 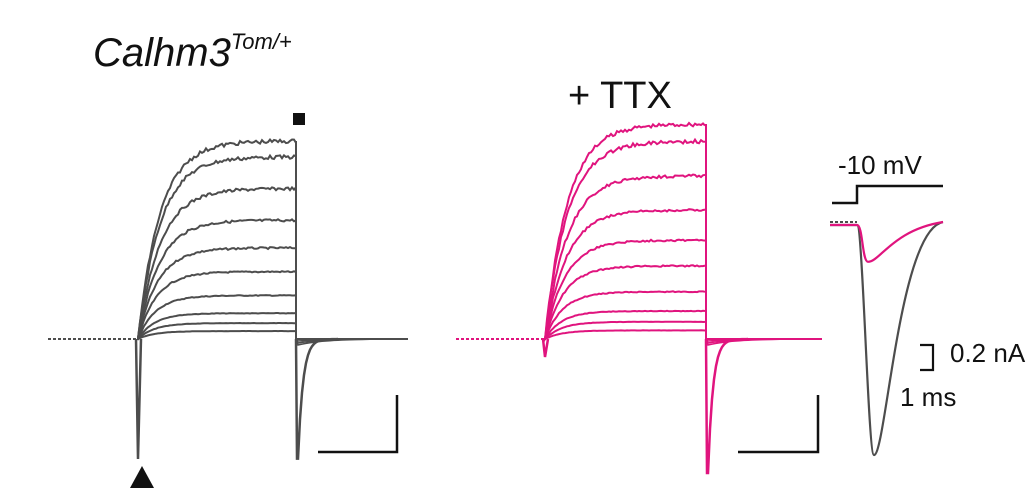 I want to click on inset-voltage-label: -10 mV, so click(x=880, y=165).